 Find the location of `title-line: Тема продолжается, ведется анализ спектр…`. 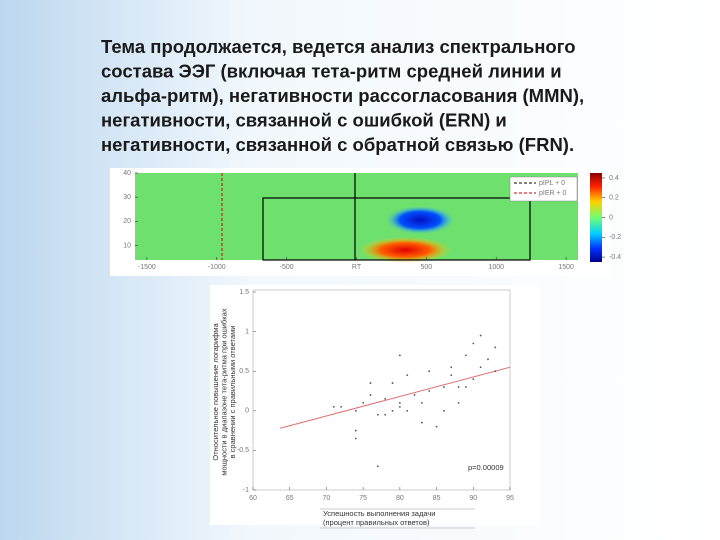

title-line: Тема продолжается, ведется анализ спектр… is located at coordinates (338, 46).